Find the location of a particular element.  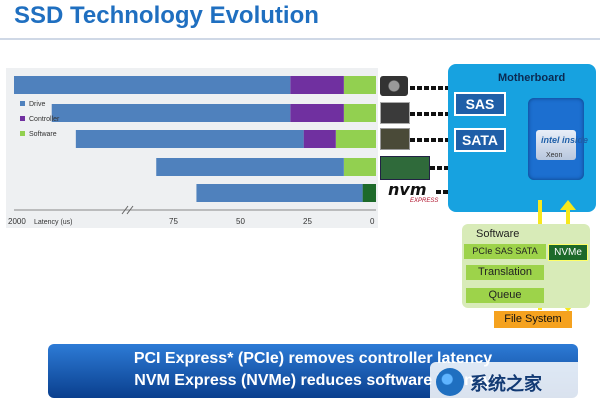

sas-port: SAS is located at coordinates (480, 104).